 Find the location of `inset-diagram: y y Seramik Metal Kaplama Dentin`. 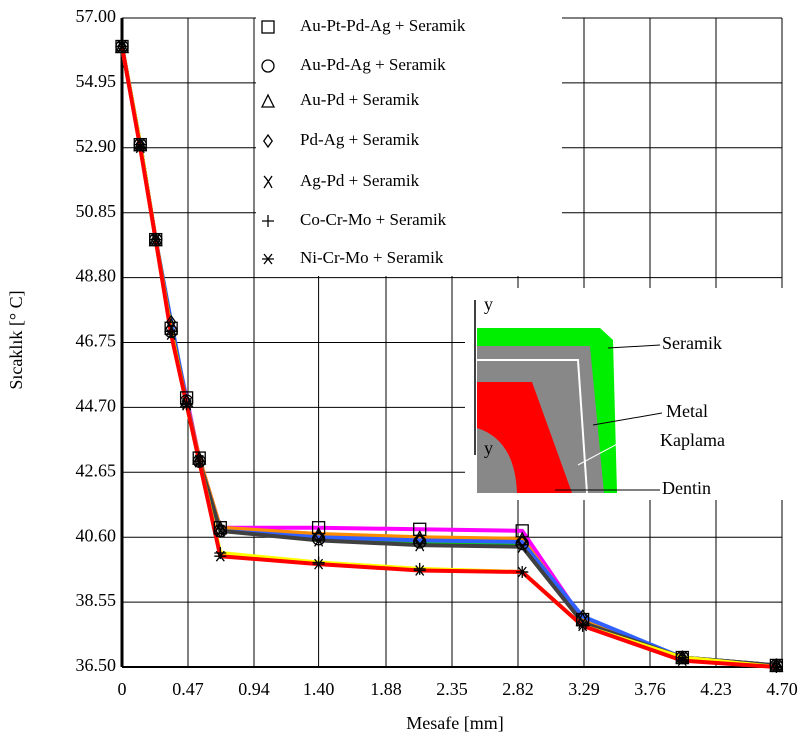

inset-diagram: y y Seramik Metal Kaplama Dentin is located at coordinates (630, 394).